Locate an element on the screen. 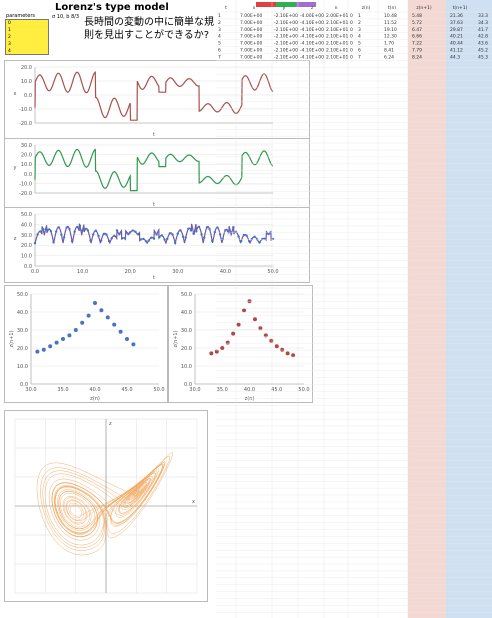 The width and height of the screenshot is (492, 618). y-tick-label: -20.0 is located at coordinates (25, 194).